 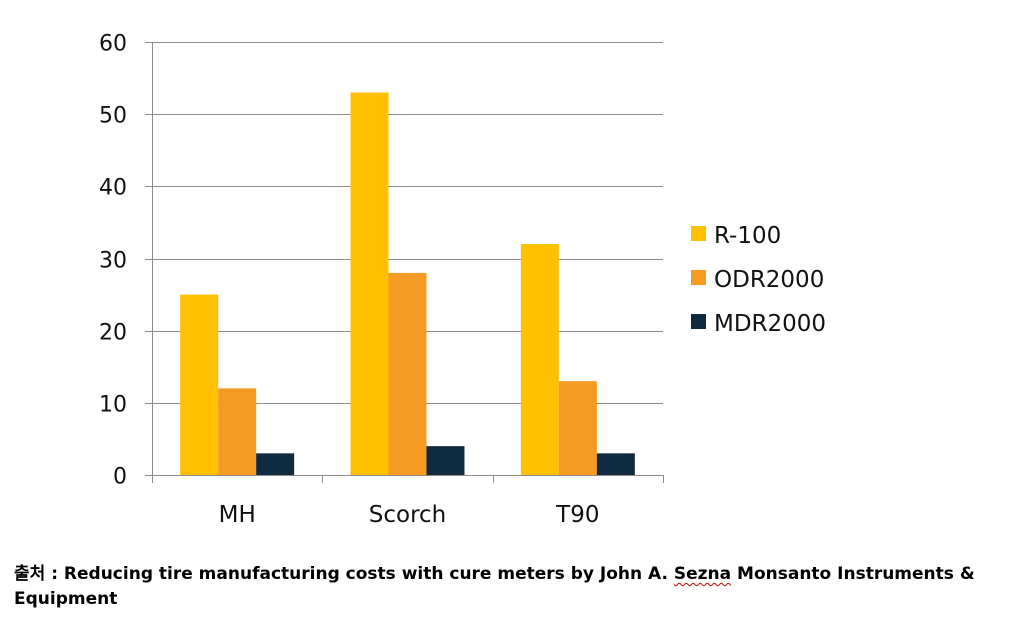 What do you see at coordinates (407, 373) in the screenshot?
I see `bar-odr2000-scorch` at bounding box center [407, 373].